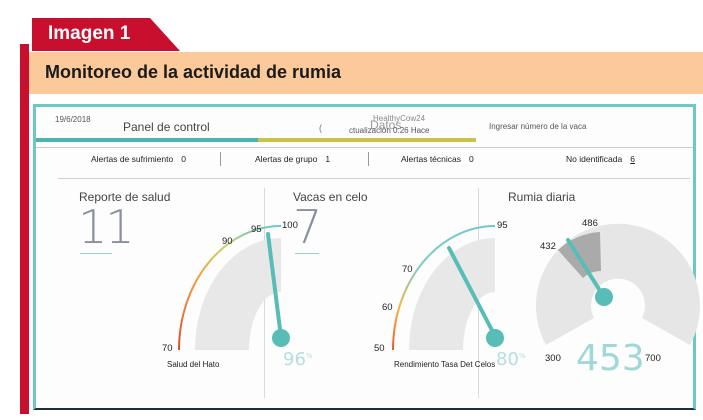 Image resolution: width=703 pixels, height=420 pixels. What do you see at coordinates (330, 197) in the screenshot?
I see `heat-title: Vacas en celo` at bounding box center [330, 197].